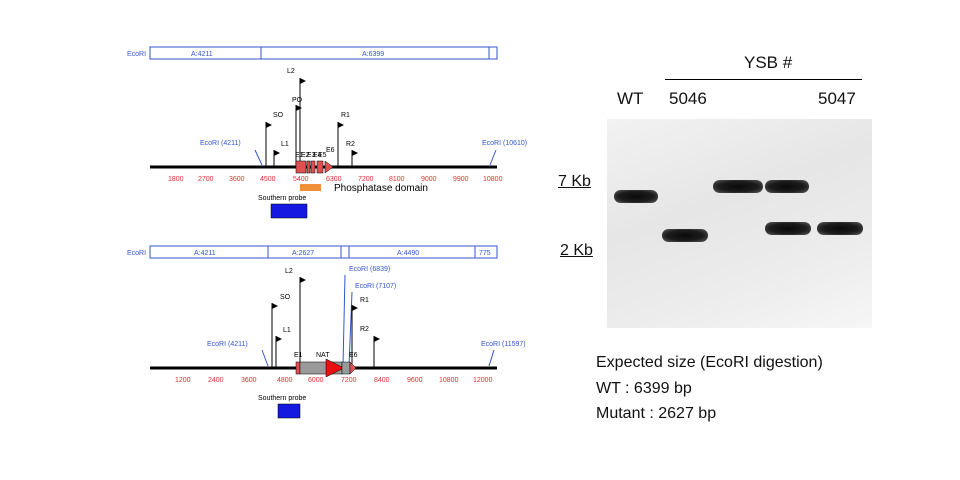  I want to click on map1-site-label: EcoRI (10610), so click(504, 143).